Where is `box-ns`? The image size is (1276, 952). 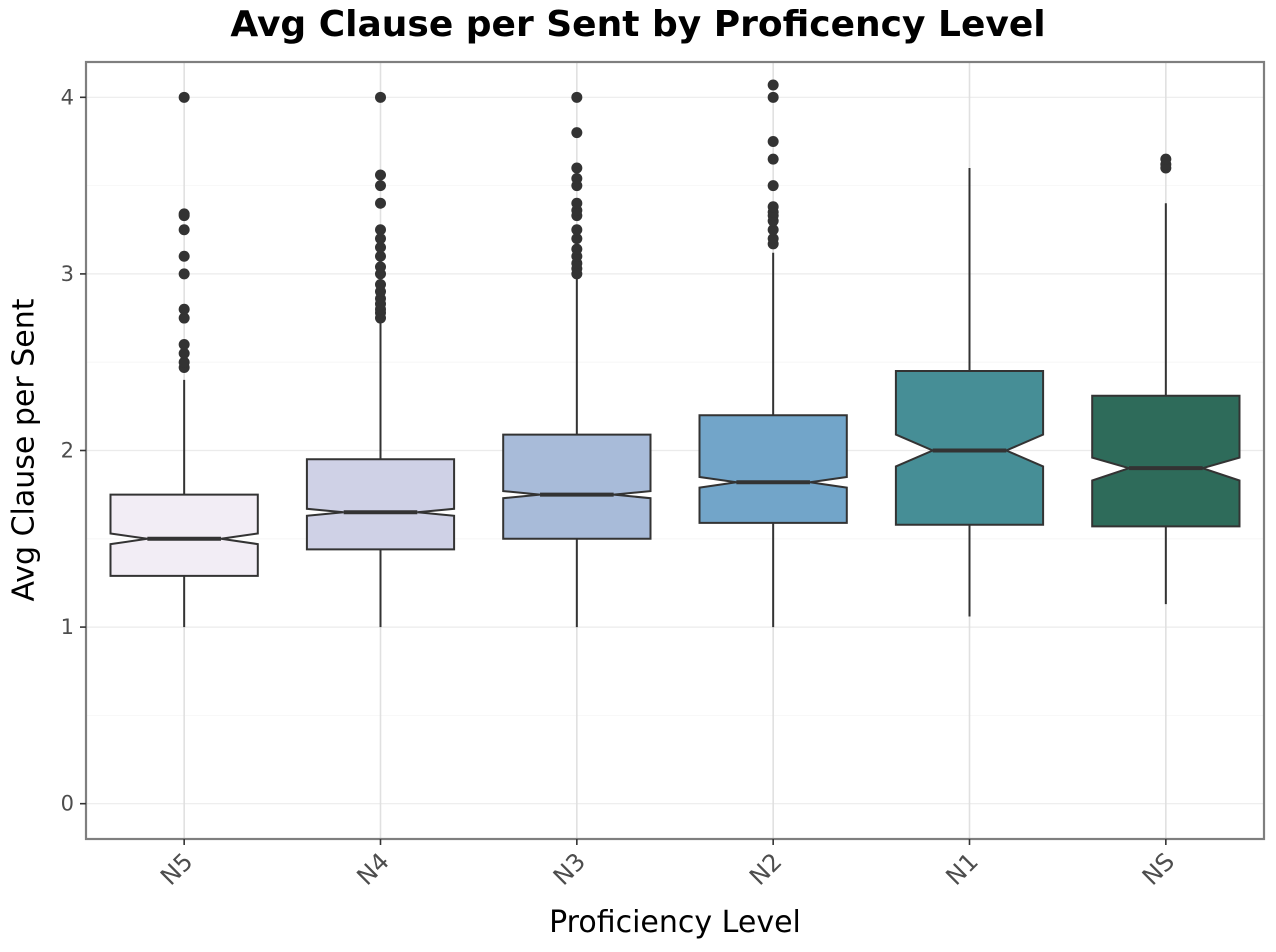 box-ns is located at coordinates (1166, 461).